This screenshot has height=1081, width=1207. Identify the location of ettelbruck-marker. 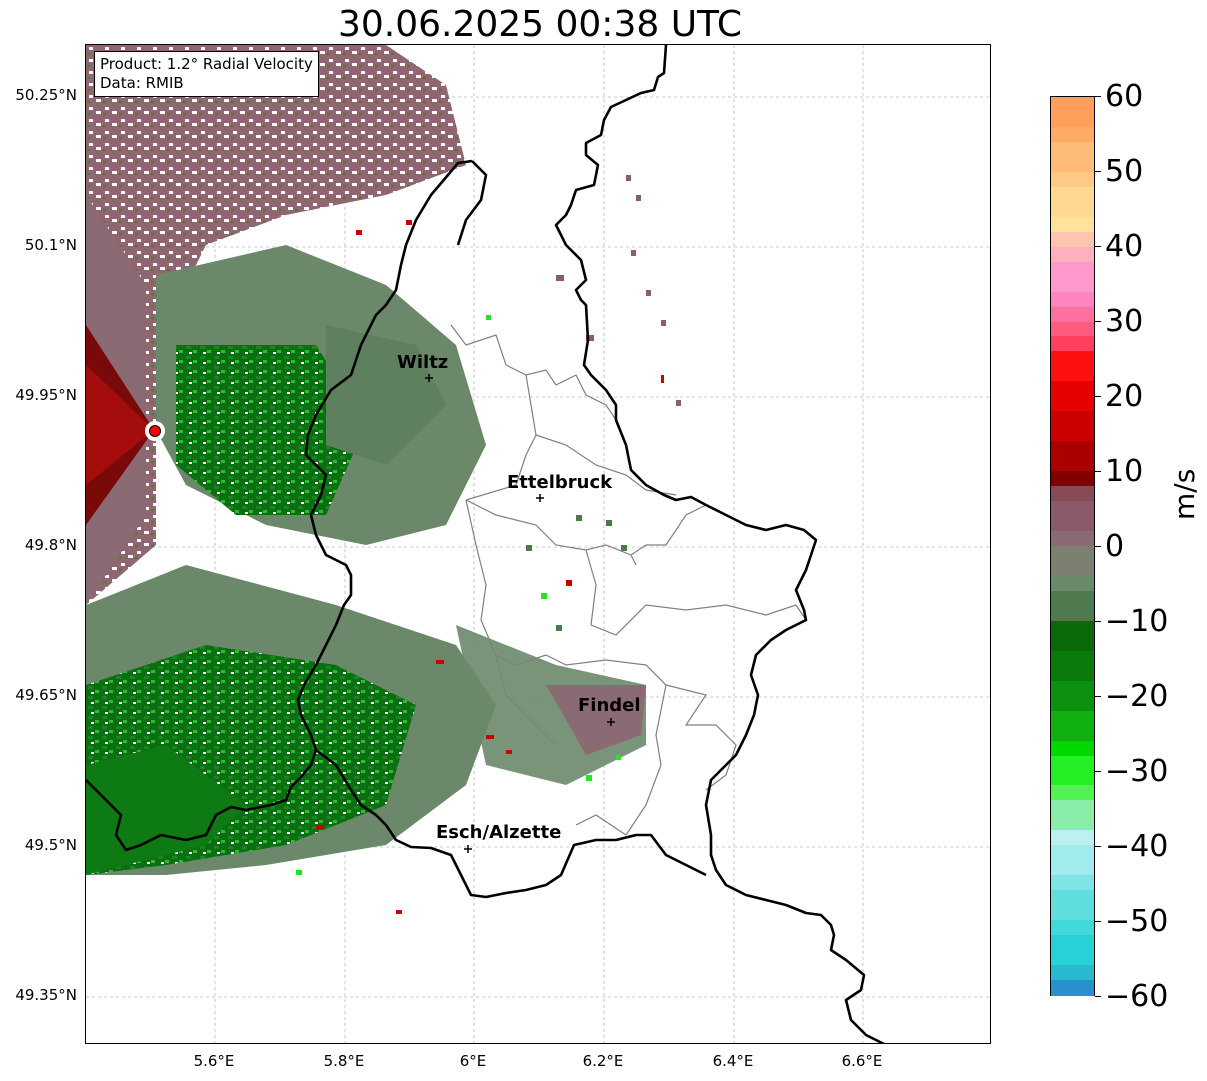
(540, 498).